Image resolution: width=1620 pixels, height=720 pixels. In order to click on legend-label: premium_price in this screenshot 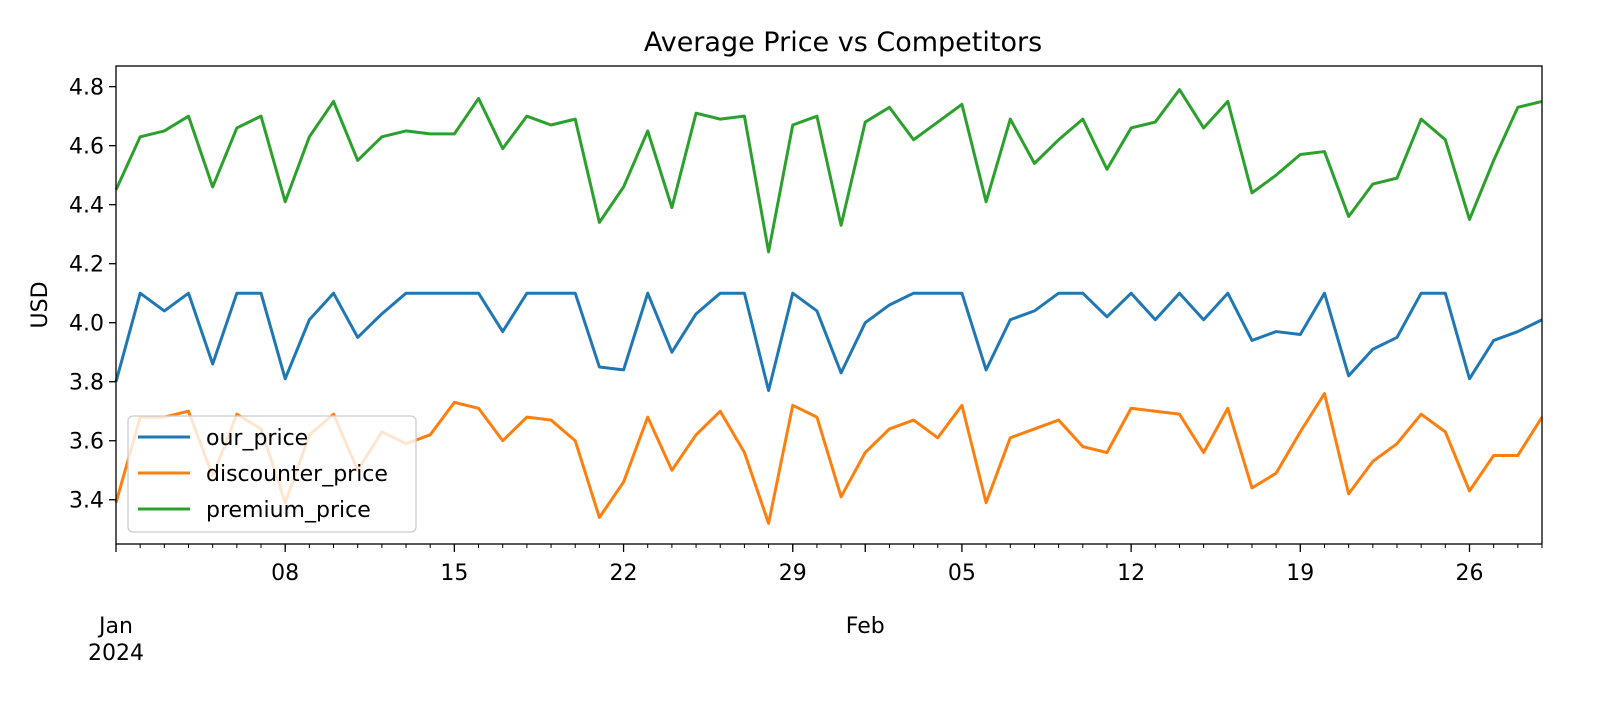, I will do `click(288, 510)`.